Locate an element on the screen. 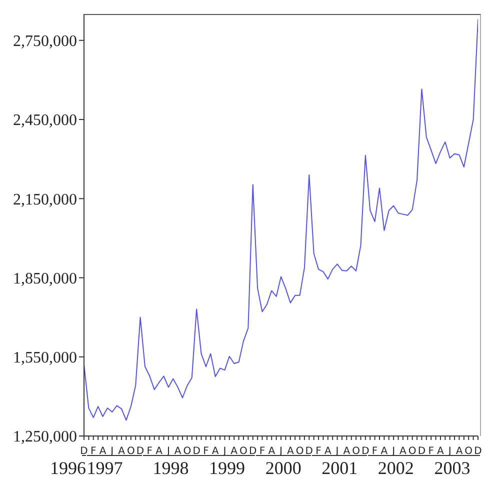  text: 2000 is located at coordinates (283, 468).